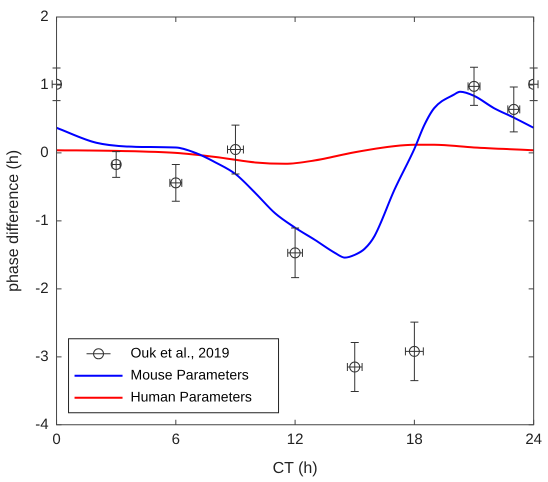 Image resolution: width=548 pixels, height=482 pixels. I want to click on y-tick-label: -4, so click(42, 424).